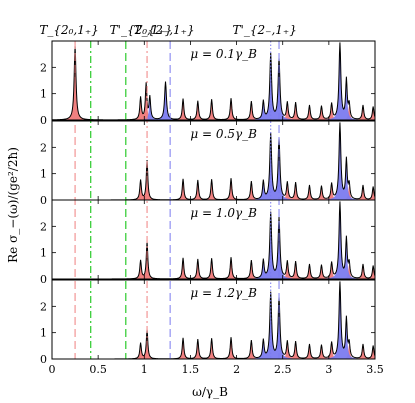 This screenshot has width=415, height=403. Describe the element at coordinates (164, 30) in the screenshot. I see `transition-label: T_{2₋,1₊}` at that location.